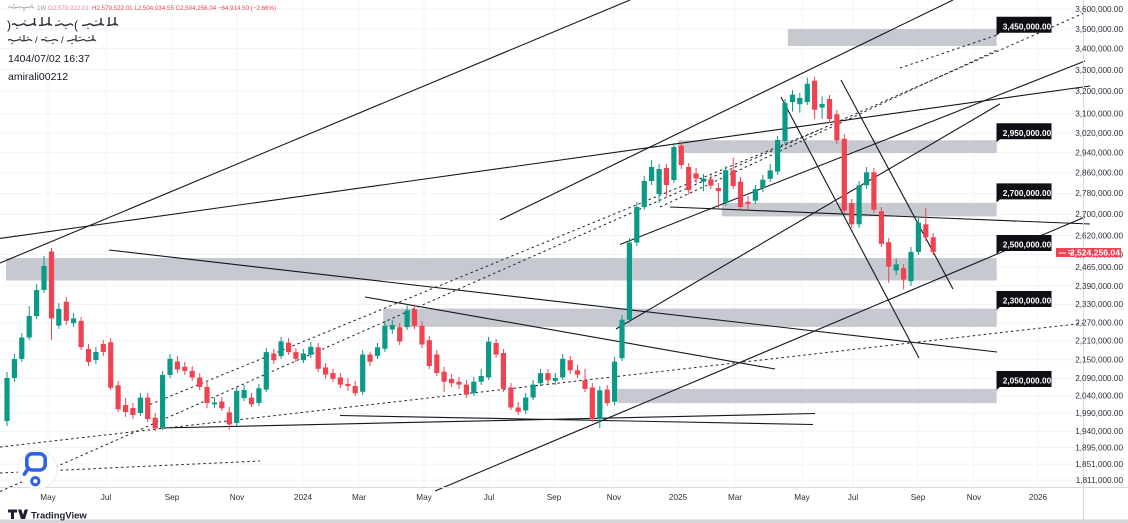  What do you see at coordinates (59, 516) in the screenshot?
I see `svg-text: TradingView` at bounding box center [59, 516].